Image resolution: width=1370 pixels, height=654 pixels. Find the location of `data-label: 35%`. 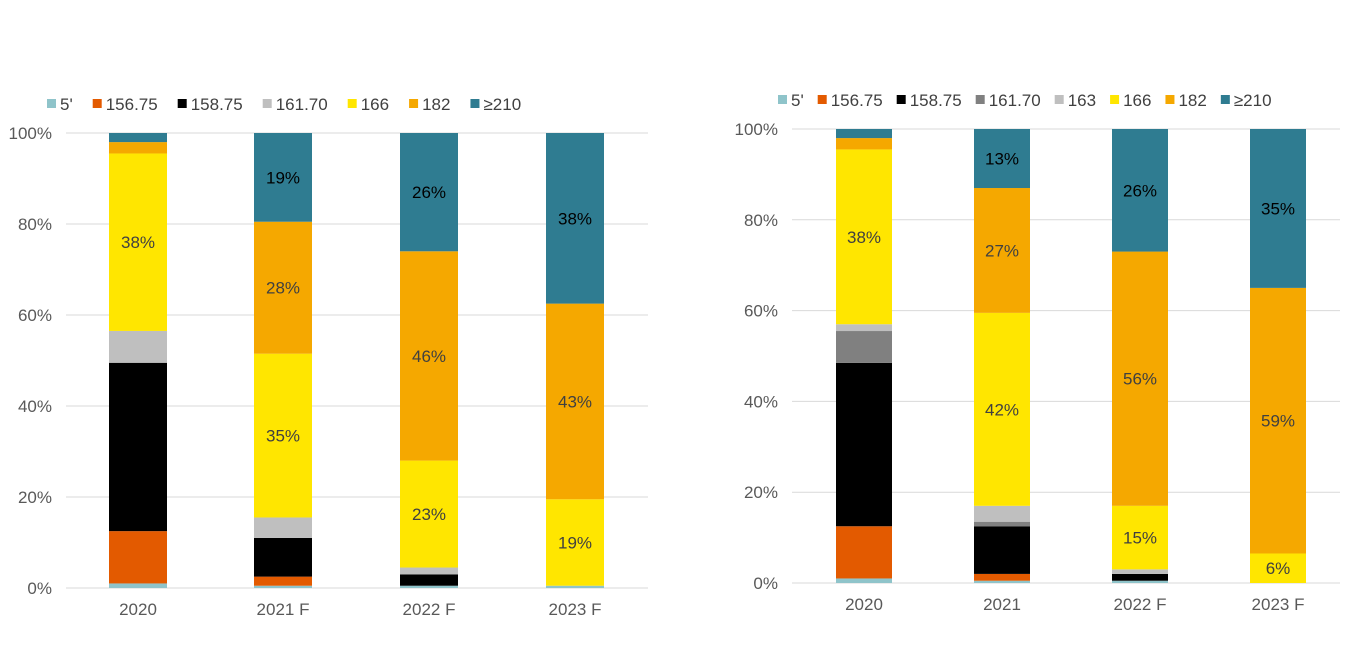

data-label: 35% is located at coordinates (1278, 208).